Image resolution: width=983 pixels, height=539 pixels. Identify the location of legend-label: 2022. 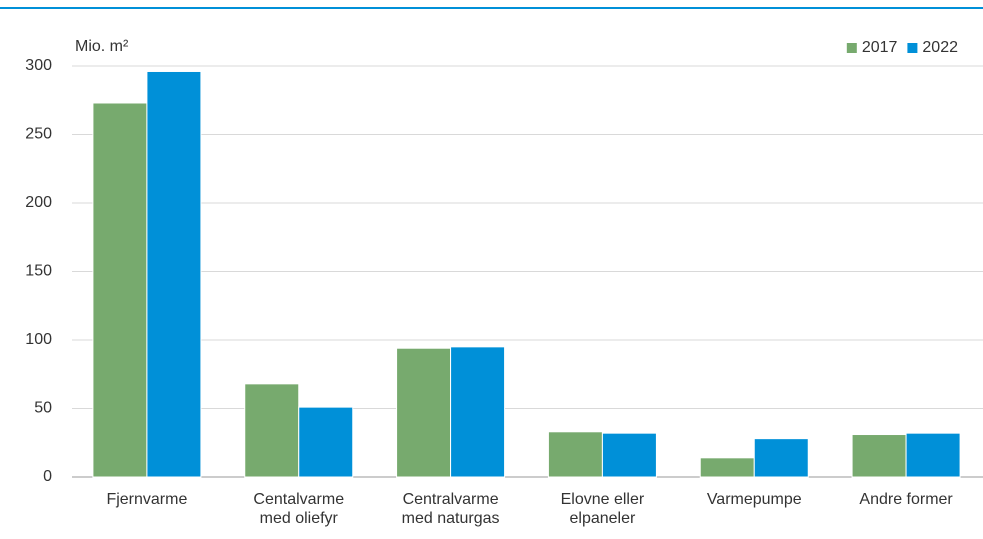
(940, 47).